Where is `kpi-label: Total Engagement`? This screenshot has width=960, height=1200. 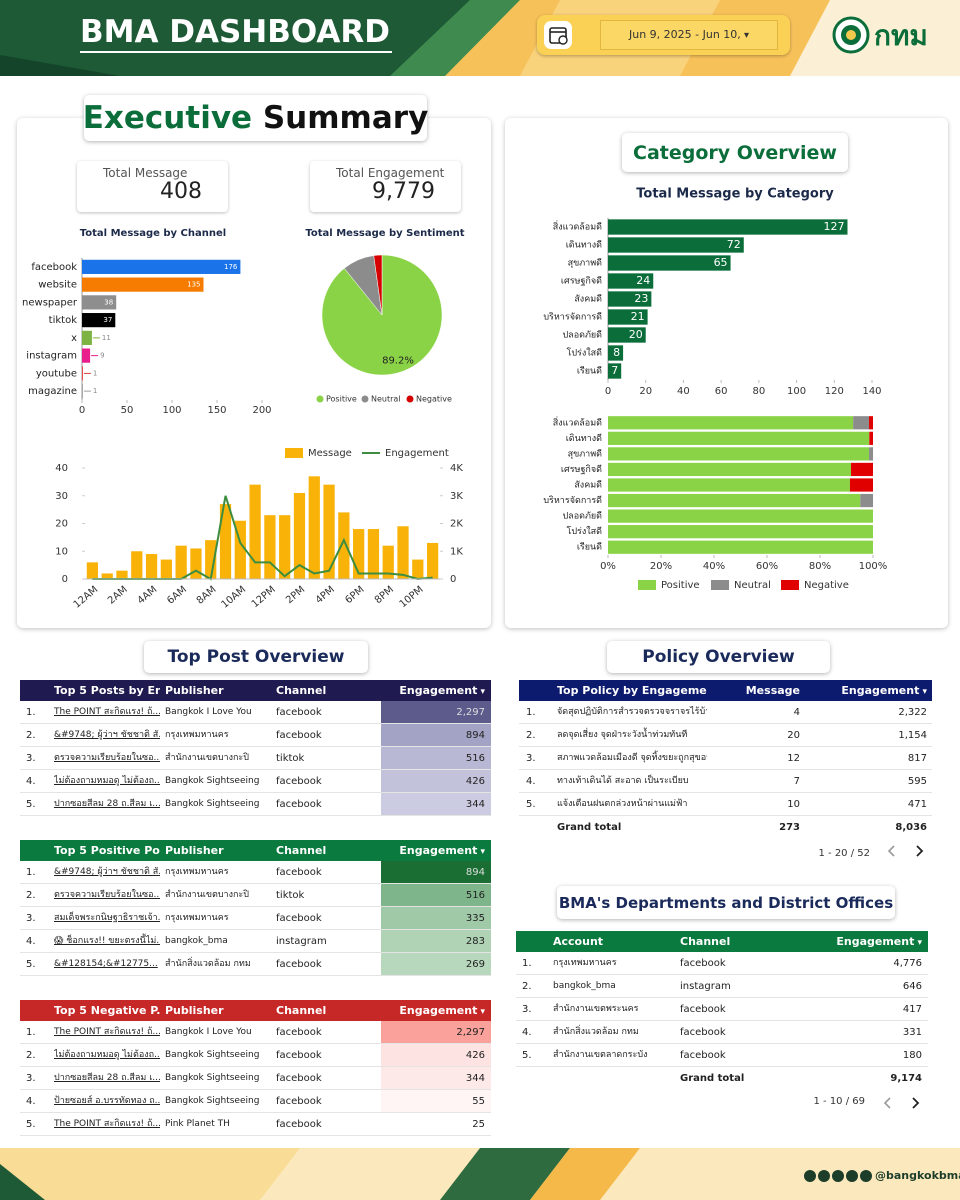
kpi-label: Total Engagement is located at coordinates (390, 173).